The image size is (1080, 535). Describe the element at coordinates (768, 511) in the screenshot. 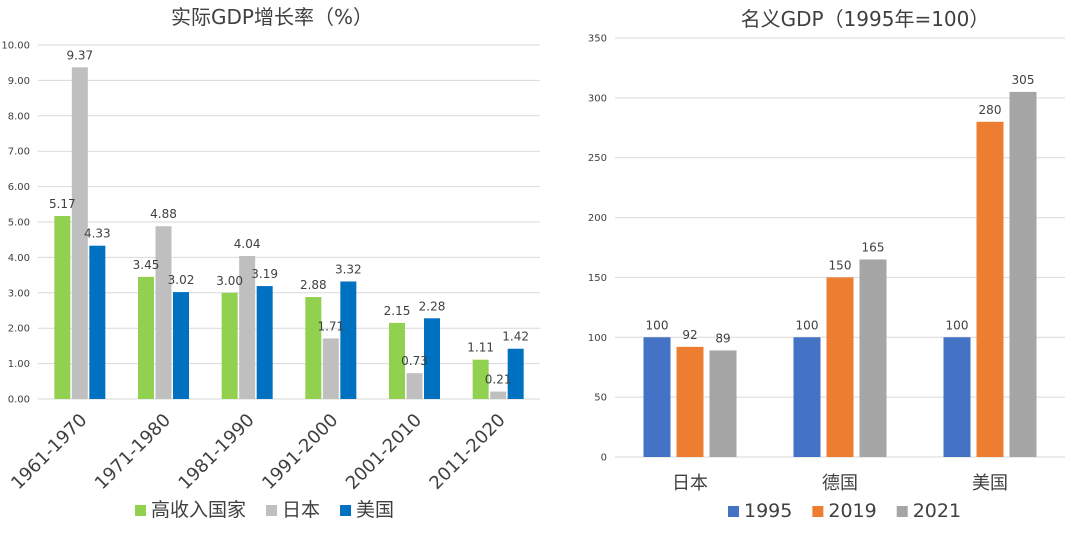

I see `legend-label: 1995` at that location.